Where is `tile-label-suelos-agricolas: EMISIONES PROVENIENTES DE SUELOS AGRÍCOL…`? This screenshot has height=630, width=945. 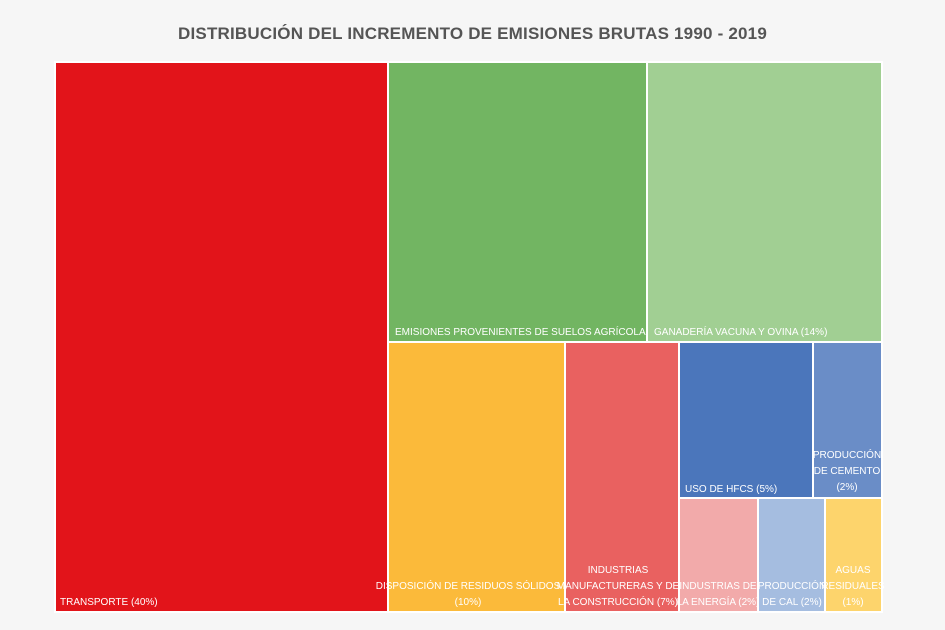
tile-label-suelos-agricolas: EMISIONES PROVENIENTES DE SUELOS AGRÍCOL… is located at coordinates (538, 331).